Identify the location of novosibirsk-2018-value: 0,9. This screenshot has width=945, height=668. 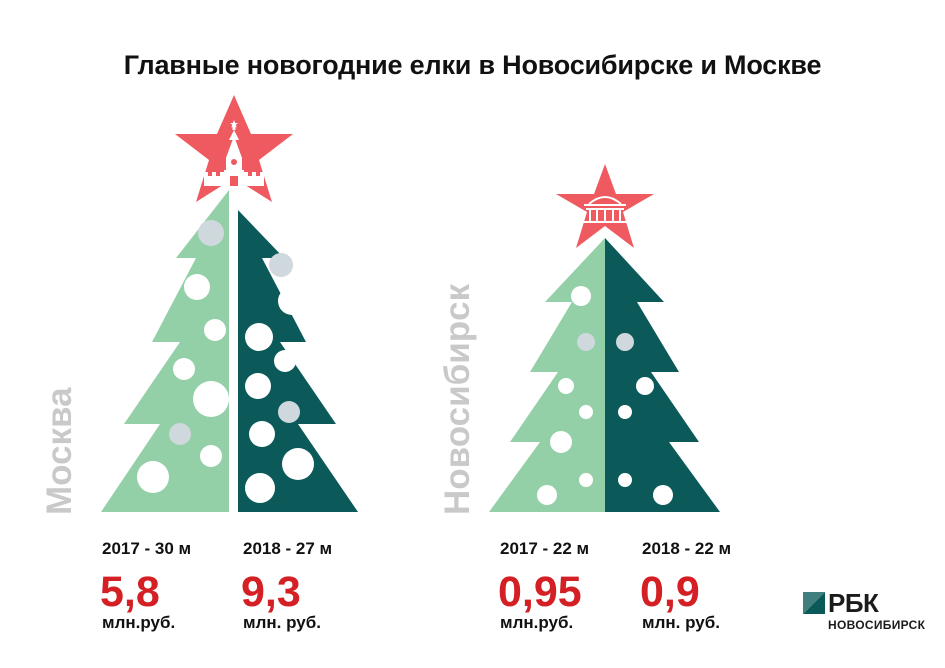
(670, 592).